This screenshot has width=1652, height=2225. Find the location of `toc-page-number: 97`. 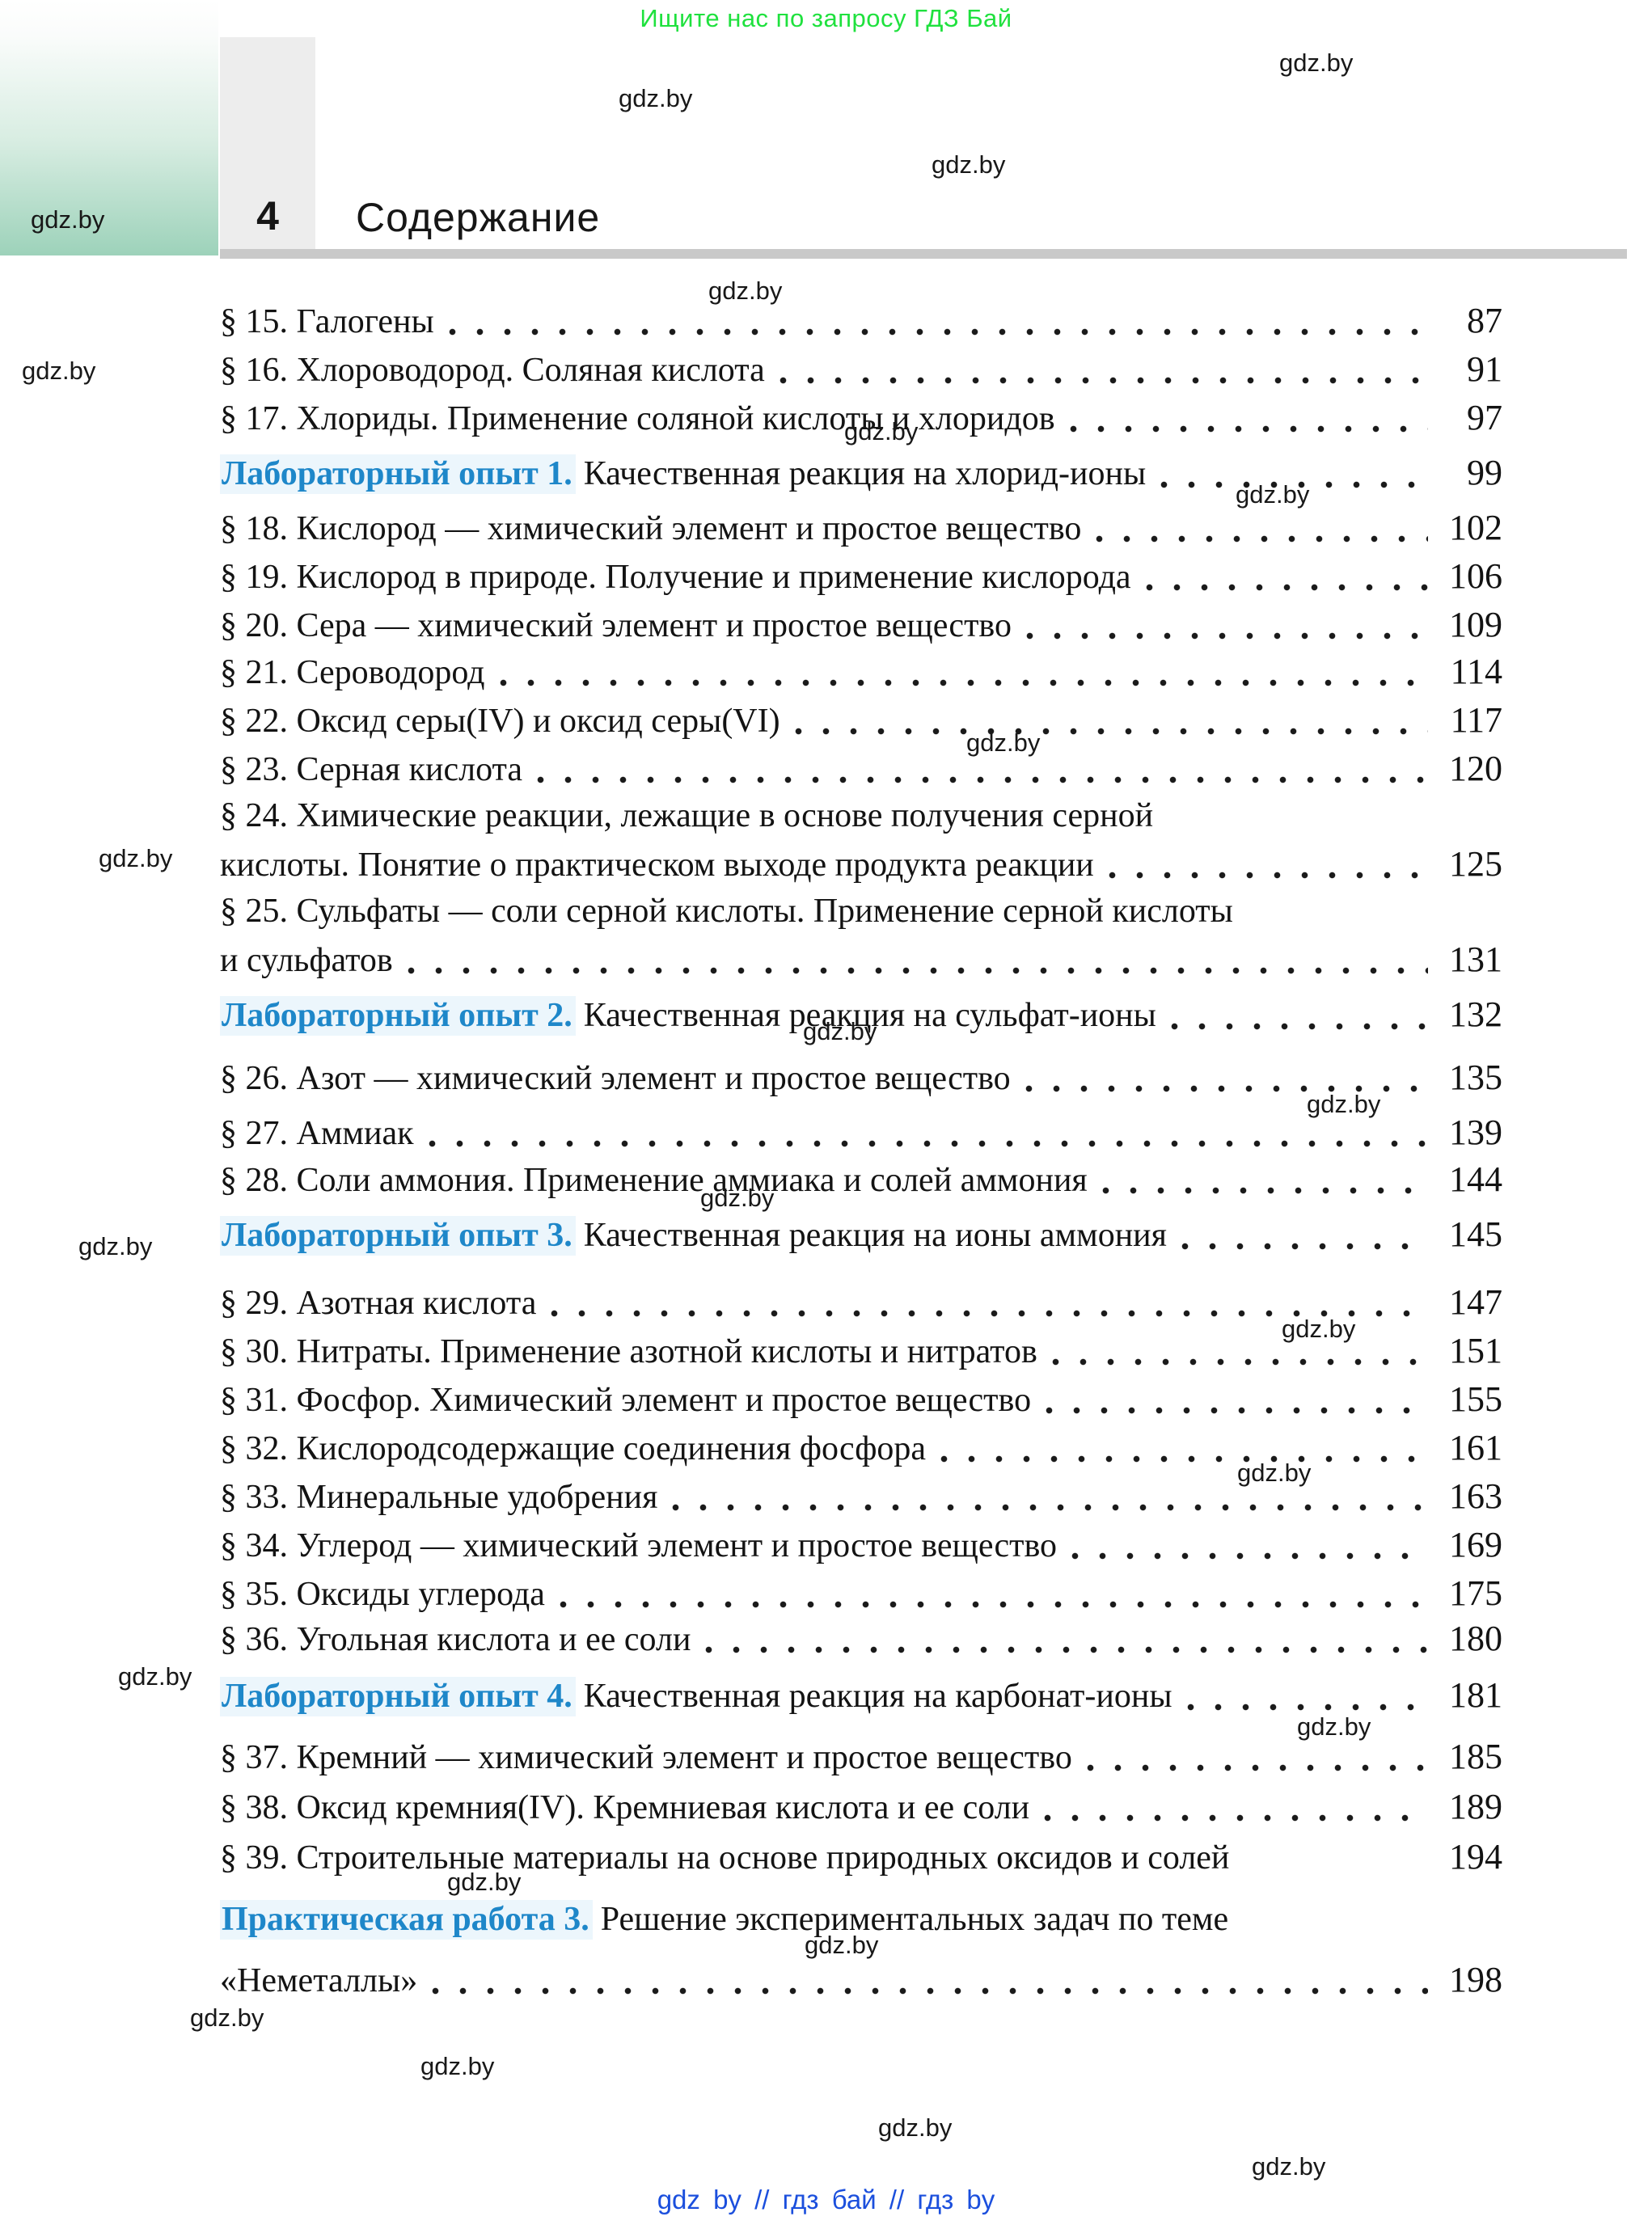

toc-page-number: 97 is located at coordinates (1484, 417).